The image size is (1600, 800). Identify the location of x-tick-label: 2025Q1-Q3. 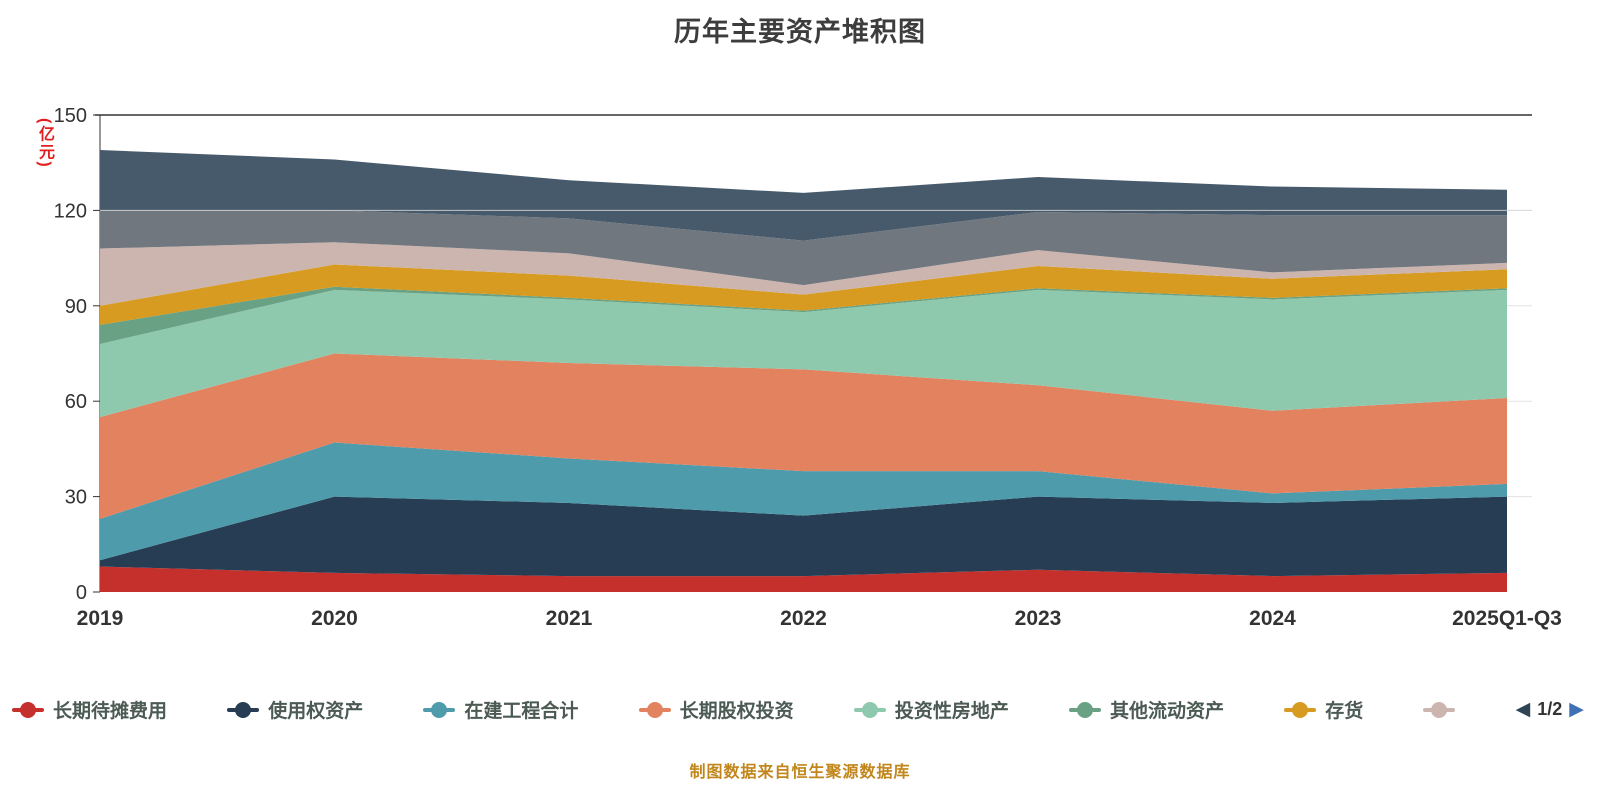
(1507, 618).